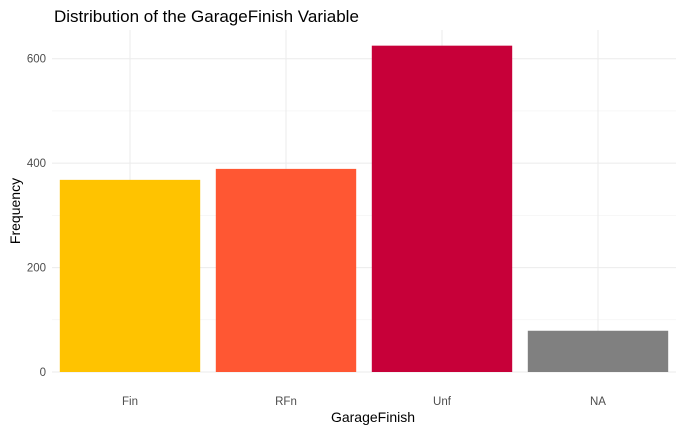 The width and height of the screenshot is (700, 432). Describe the element at coordinates (130, 275) in the screenshot. I see `bar-fin` at that location.